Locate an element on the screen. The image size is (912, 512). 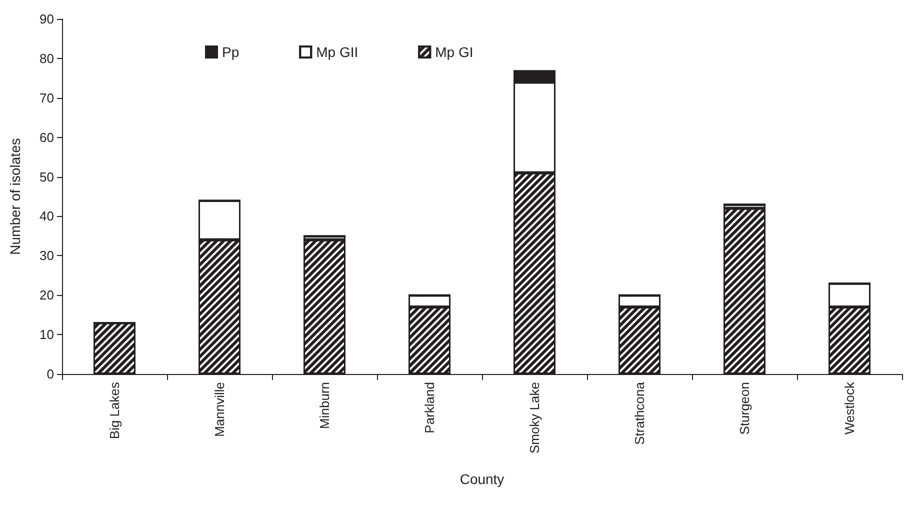
y-axis-title: Number of isolates is located at coordinates (15, 196).